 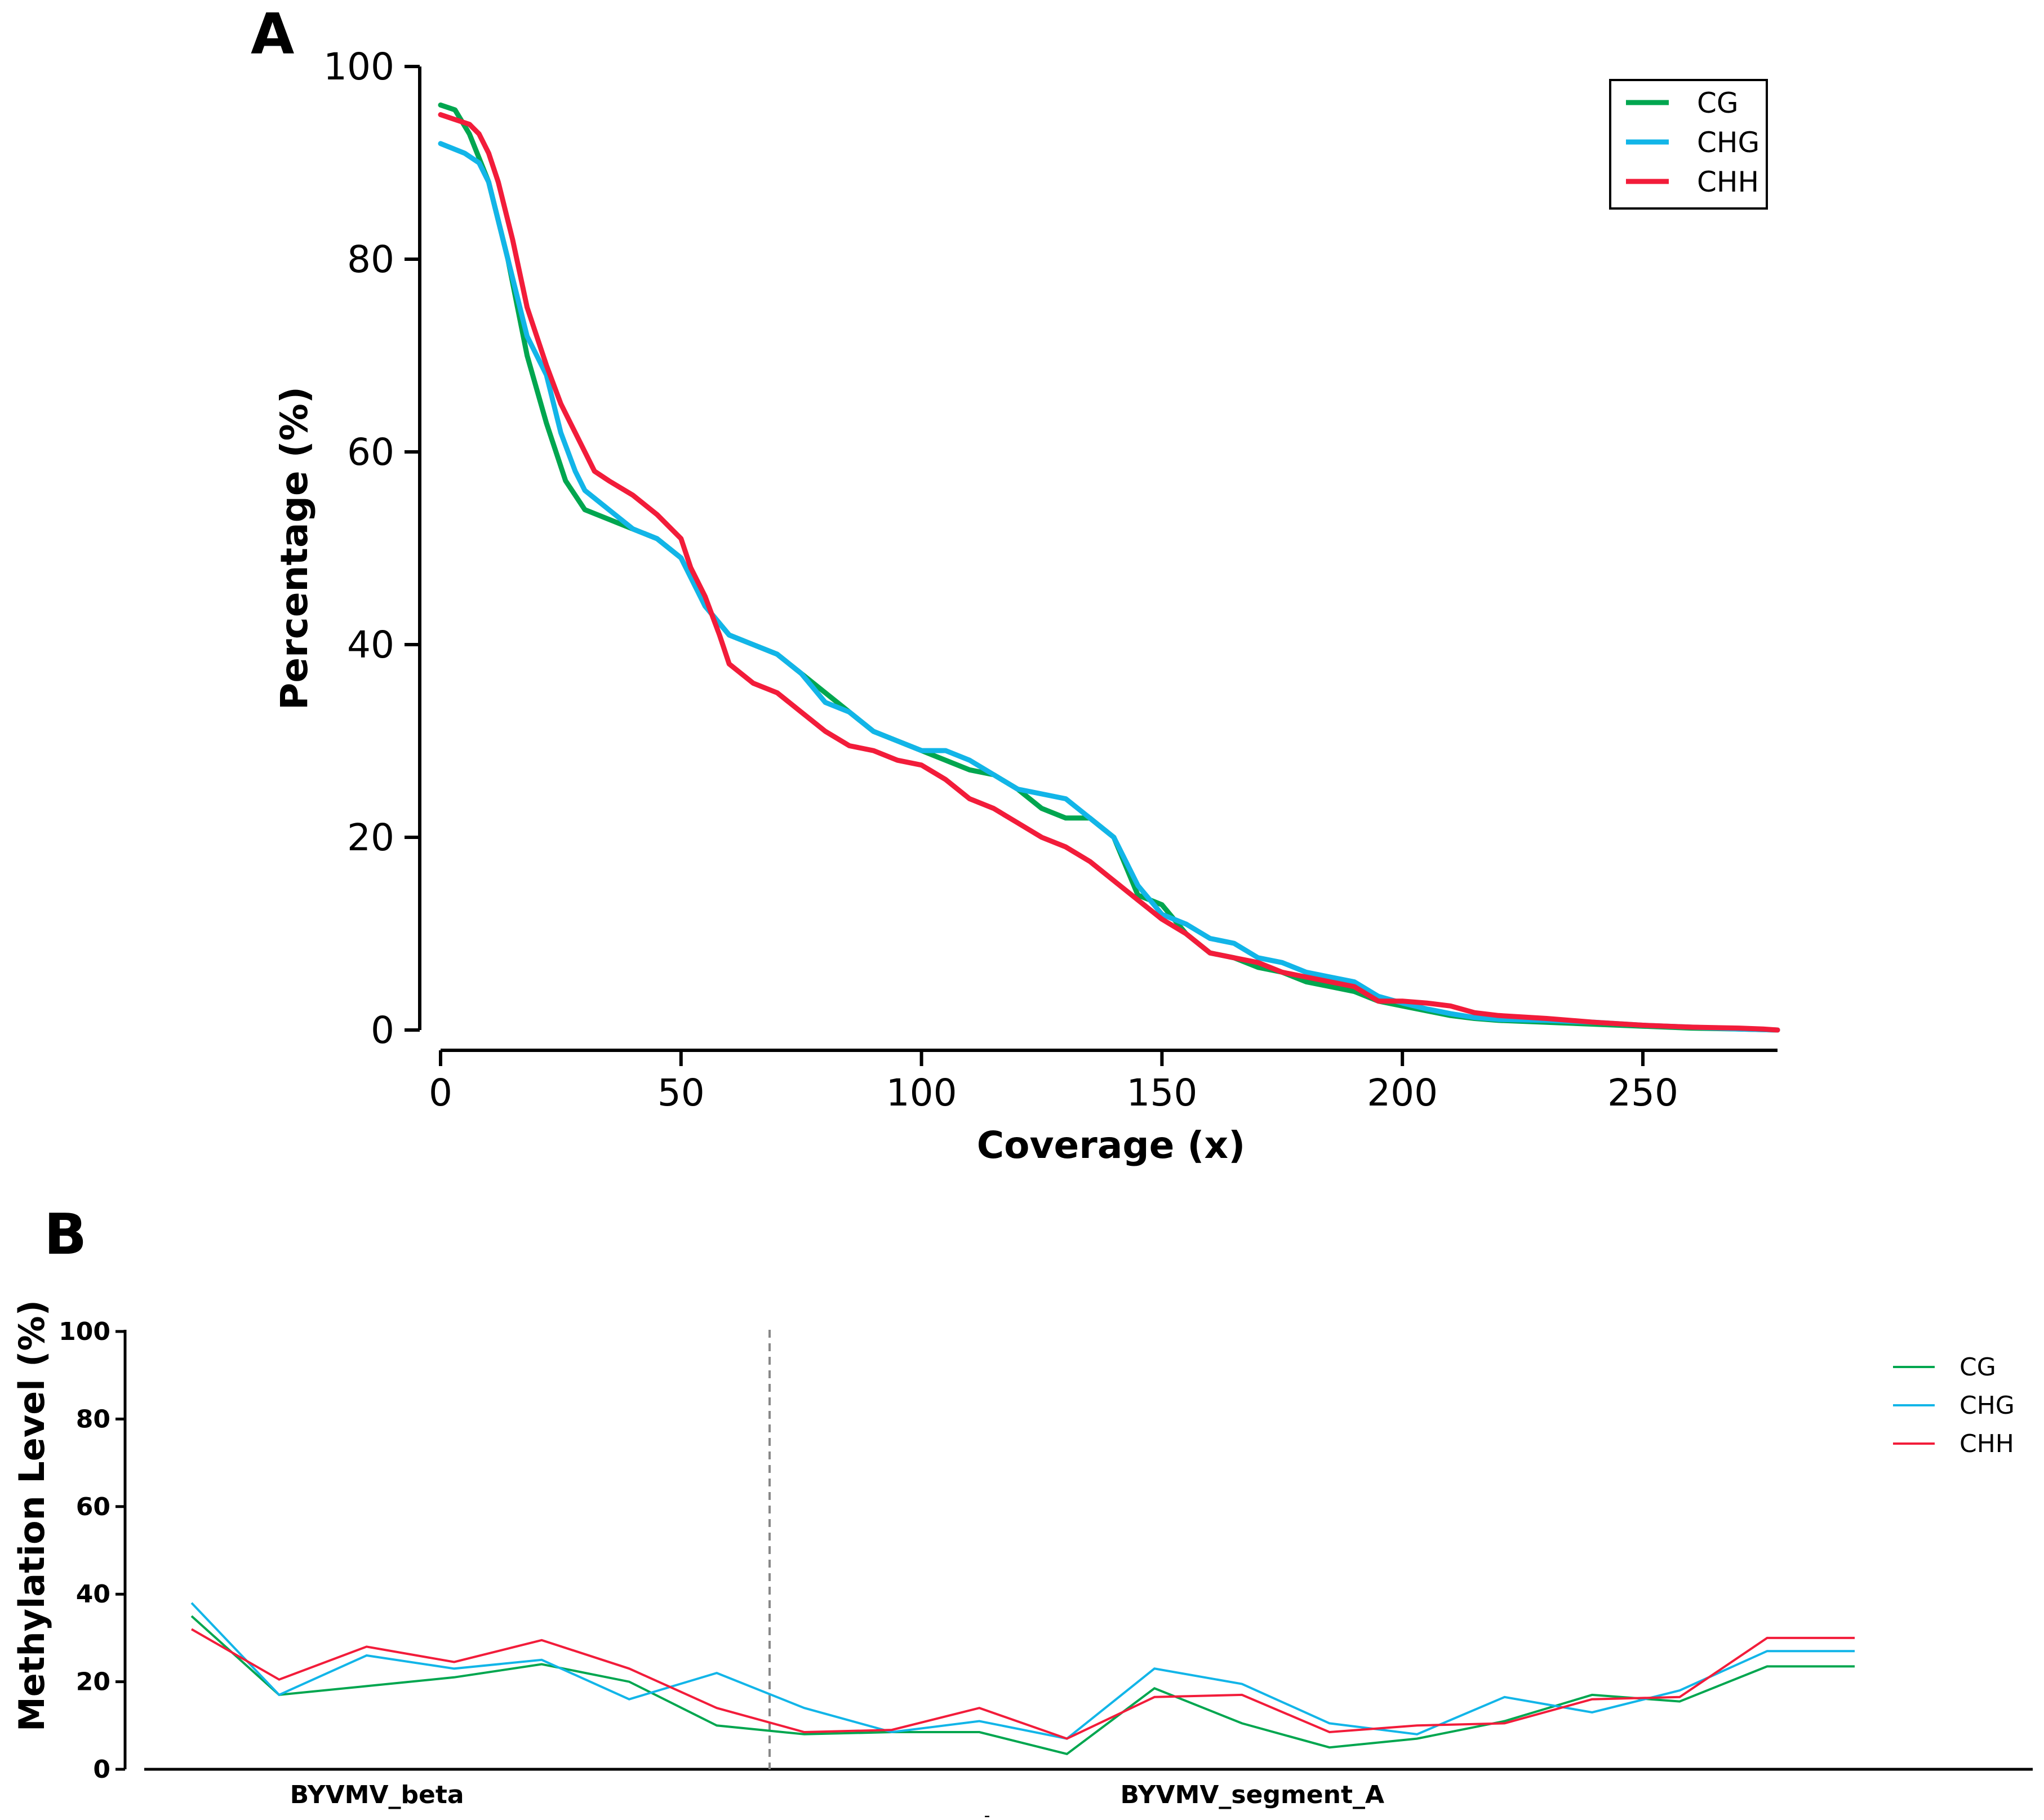 What do you see at coordinates (1954, 1405) in the screenshot?
I see `legend-b: CG CHG CHH` at bounding box center [1954, 1405].